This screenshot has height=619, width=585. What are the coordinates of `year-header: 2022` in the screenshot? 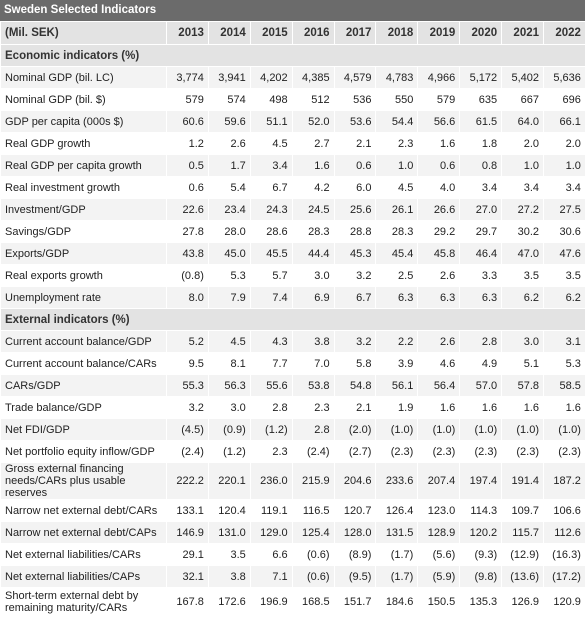 It's located at (564, 33).